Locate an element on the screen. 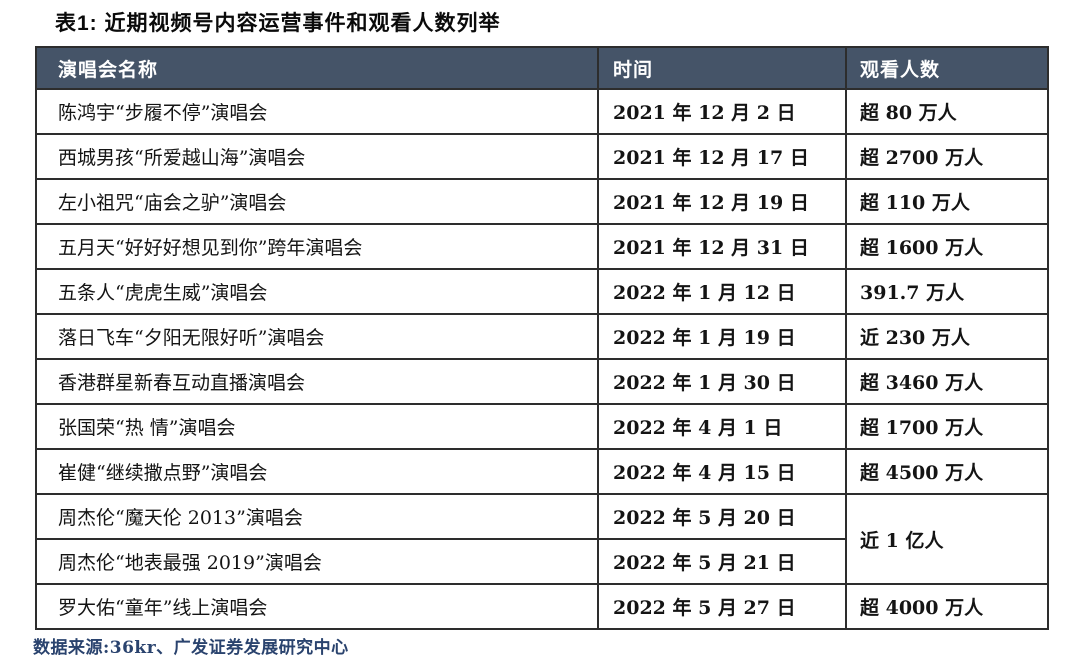 The image size is (1080, 662). date-cell: 2022 年 1 月 30 日 is located at coordinates (722, 381).